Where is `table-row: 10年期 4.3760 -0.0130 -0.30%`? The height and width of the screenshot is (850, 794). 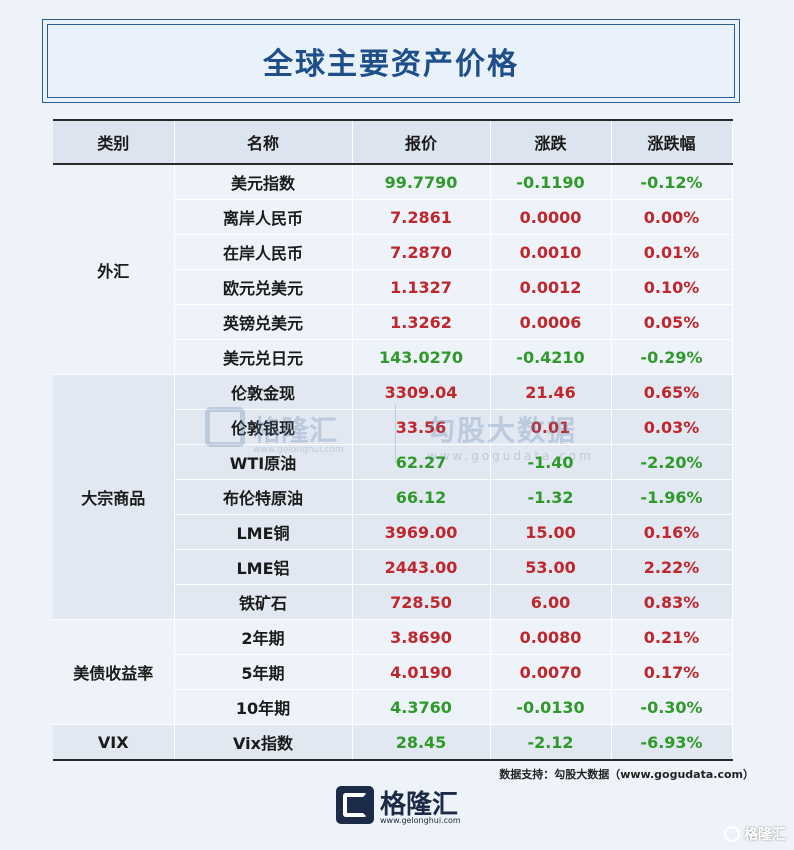
table-row: 10年期 4.3760 -0.0130 -0.30% is located at coordinates (393, 707).